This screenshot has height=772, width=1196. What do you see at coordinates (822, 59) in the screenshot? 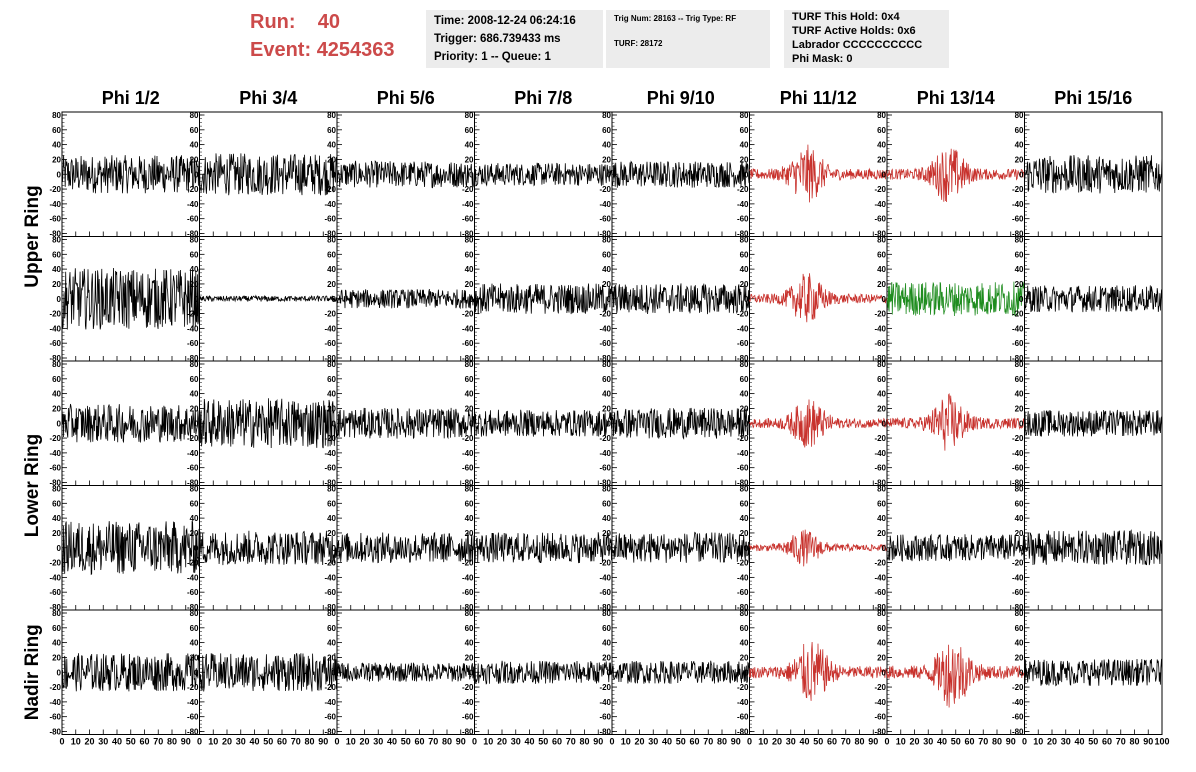
I see `phi-mask-text: Phi Mask: 0` at bounding box center [822, 59].